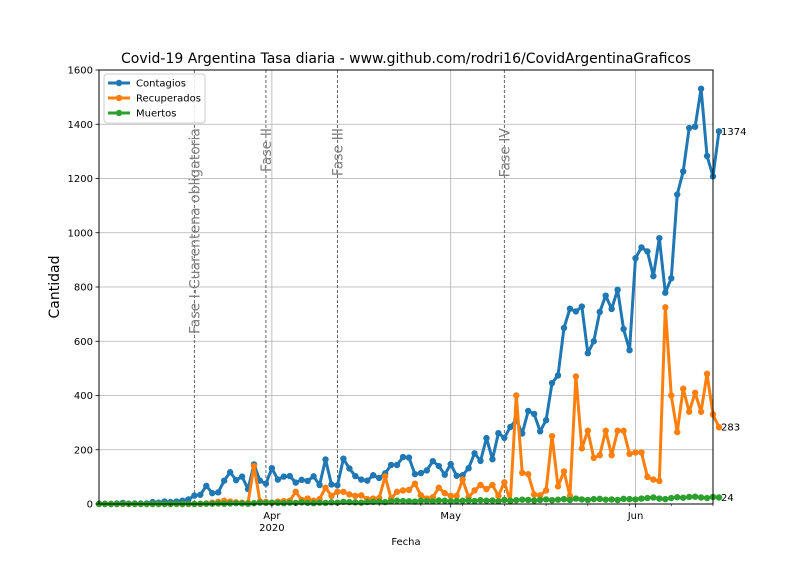 The height and width of the screenshot is (576, 792). I want to click on legend-label: Muertos, so click(156, 114).